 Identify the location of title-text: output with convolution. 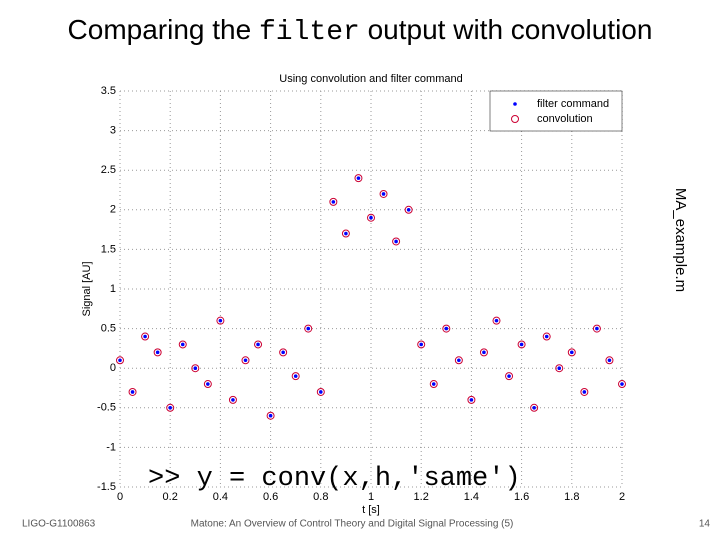
(510, 29).